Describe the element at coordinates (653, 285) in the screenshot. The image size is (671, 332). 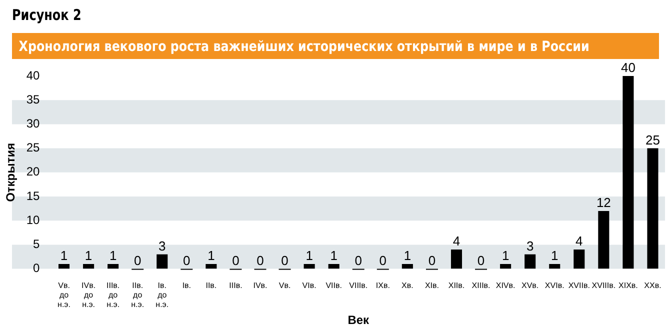
I see `x-tick-label: XXв.` at that location.